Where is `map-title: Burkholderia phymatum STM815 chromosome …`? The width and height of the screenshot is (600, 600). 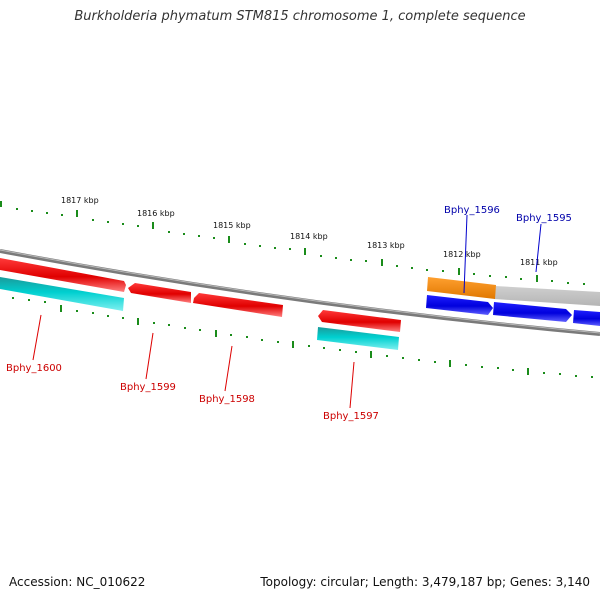
map-title: Burkholderia phymatum STM815 chromosome … is located at coordinates (300, 16).